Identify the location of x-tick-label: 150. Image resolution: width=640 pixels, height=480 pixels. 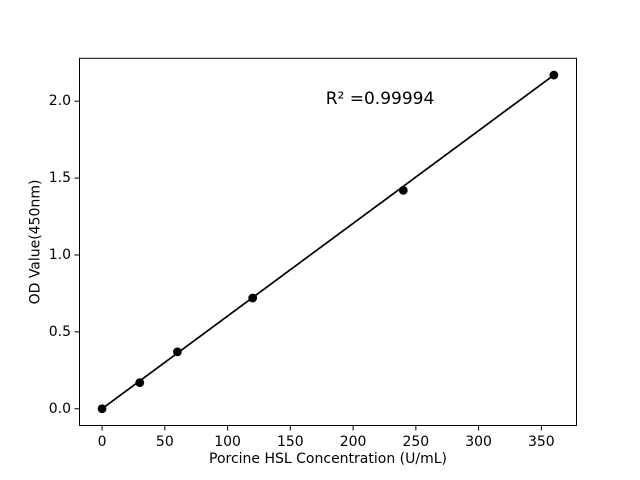
(290, 442).